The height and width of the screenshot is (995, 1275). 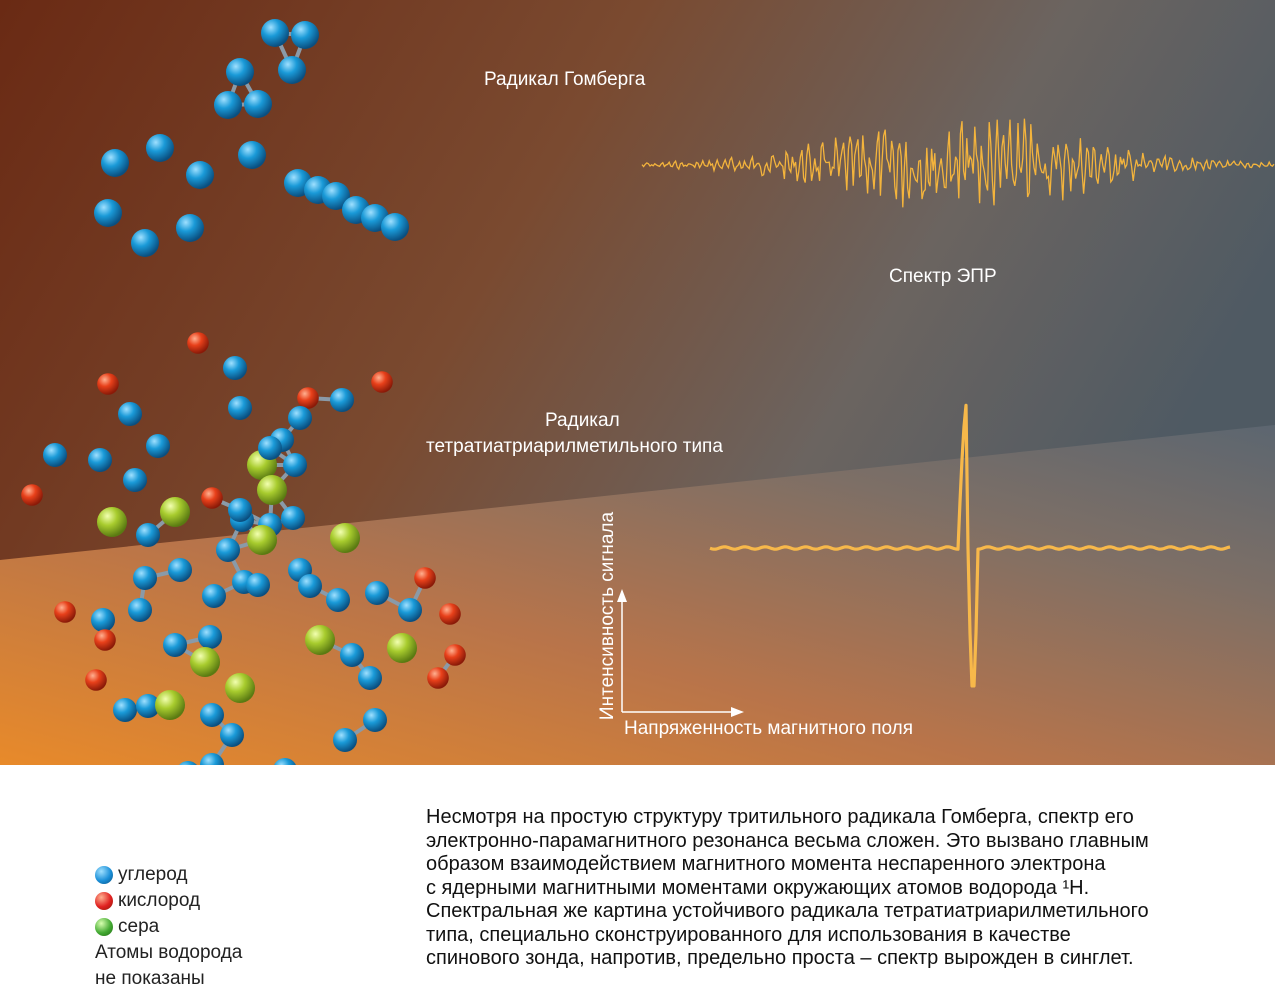 What do you see at coordinates (104, 875) in the screenshot?
I see `carbon-dot-icon` at bounding box center [104, 875].